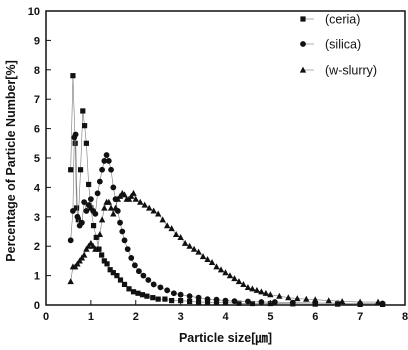 The image size is (408, 350). Describe the element at coordinates (342, 20) in the screenshot. I see `legend-label-ceria: (ceria)` at that location.